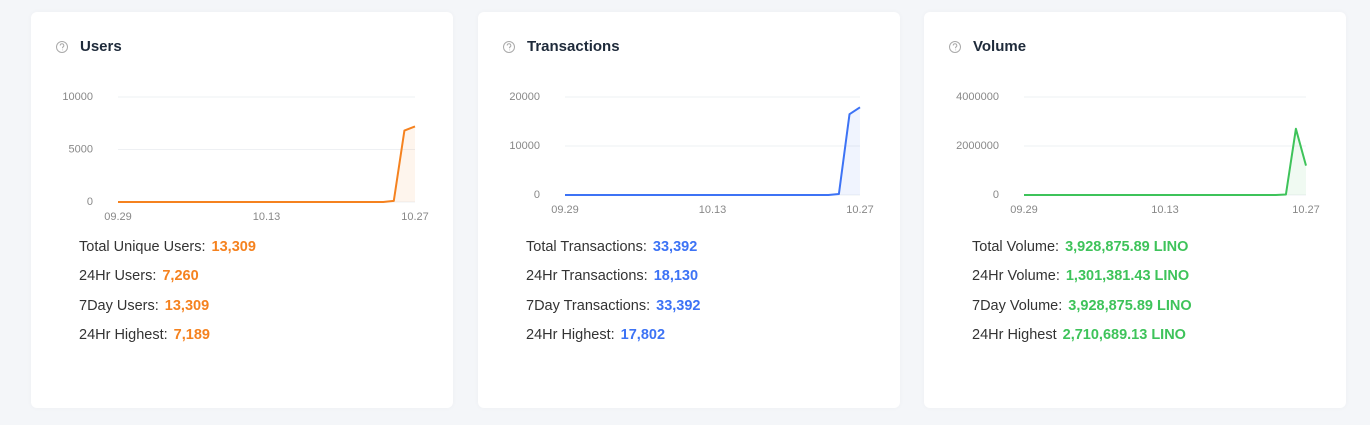 This screenshot has width=1370, height=425. What do you see at coordinates (977, 97) in the screenshot?
I see `y-tick-label: 4000000` at bounding box center [977, 97].